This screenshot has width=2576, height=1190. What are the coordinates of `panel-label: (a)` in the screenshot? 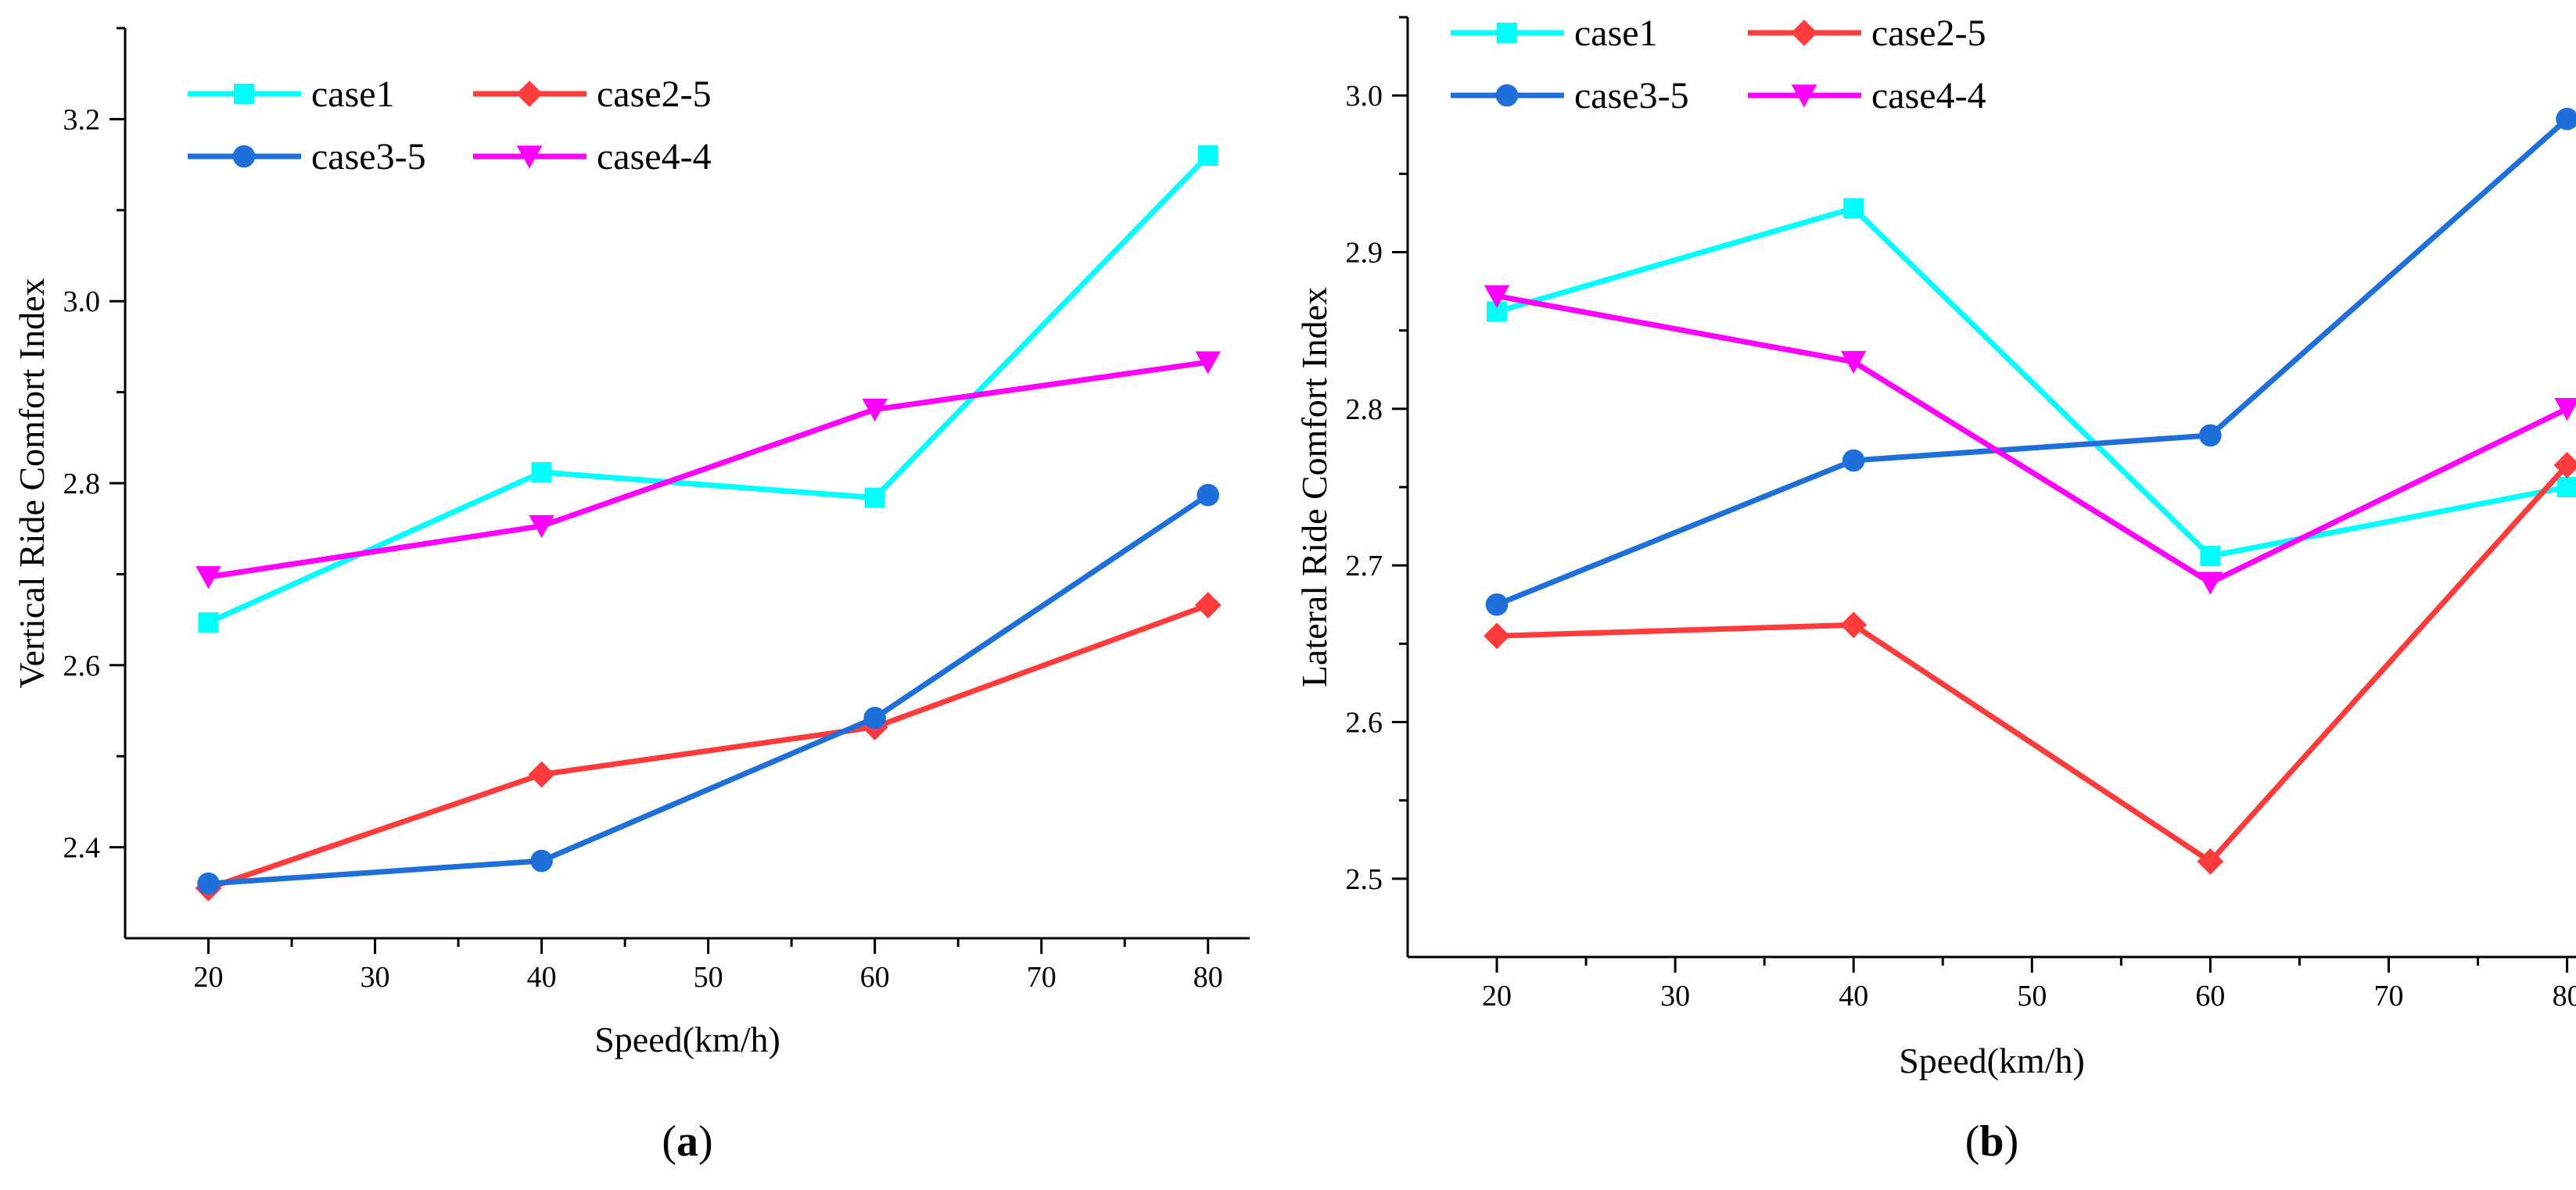 It's located at (687, 1141).